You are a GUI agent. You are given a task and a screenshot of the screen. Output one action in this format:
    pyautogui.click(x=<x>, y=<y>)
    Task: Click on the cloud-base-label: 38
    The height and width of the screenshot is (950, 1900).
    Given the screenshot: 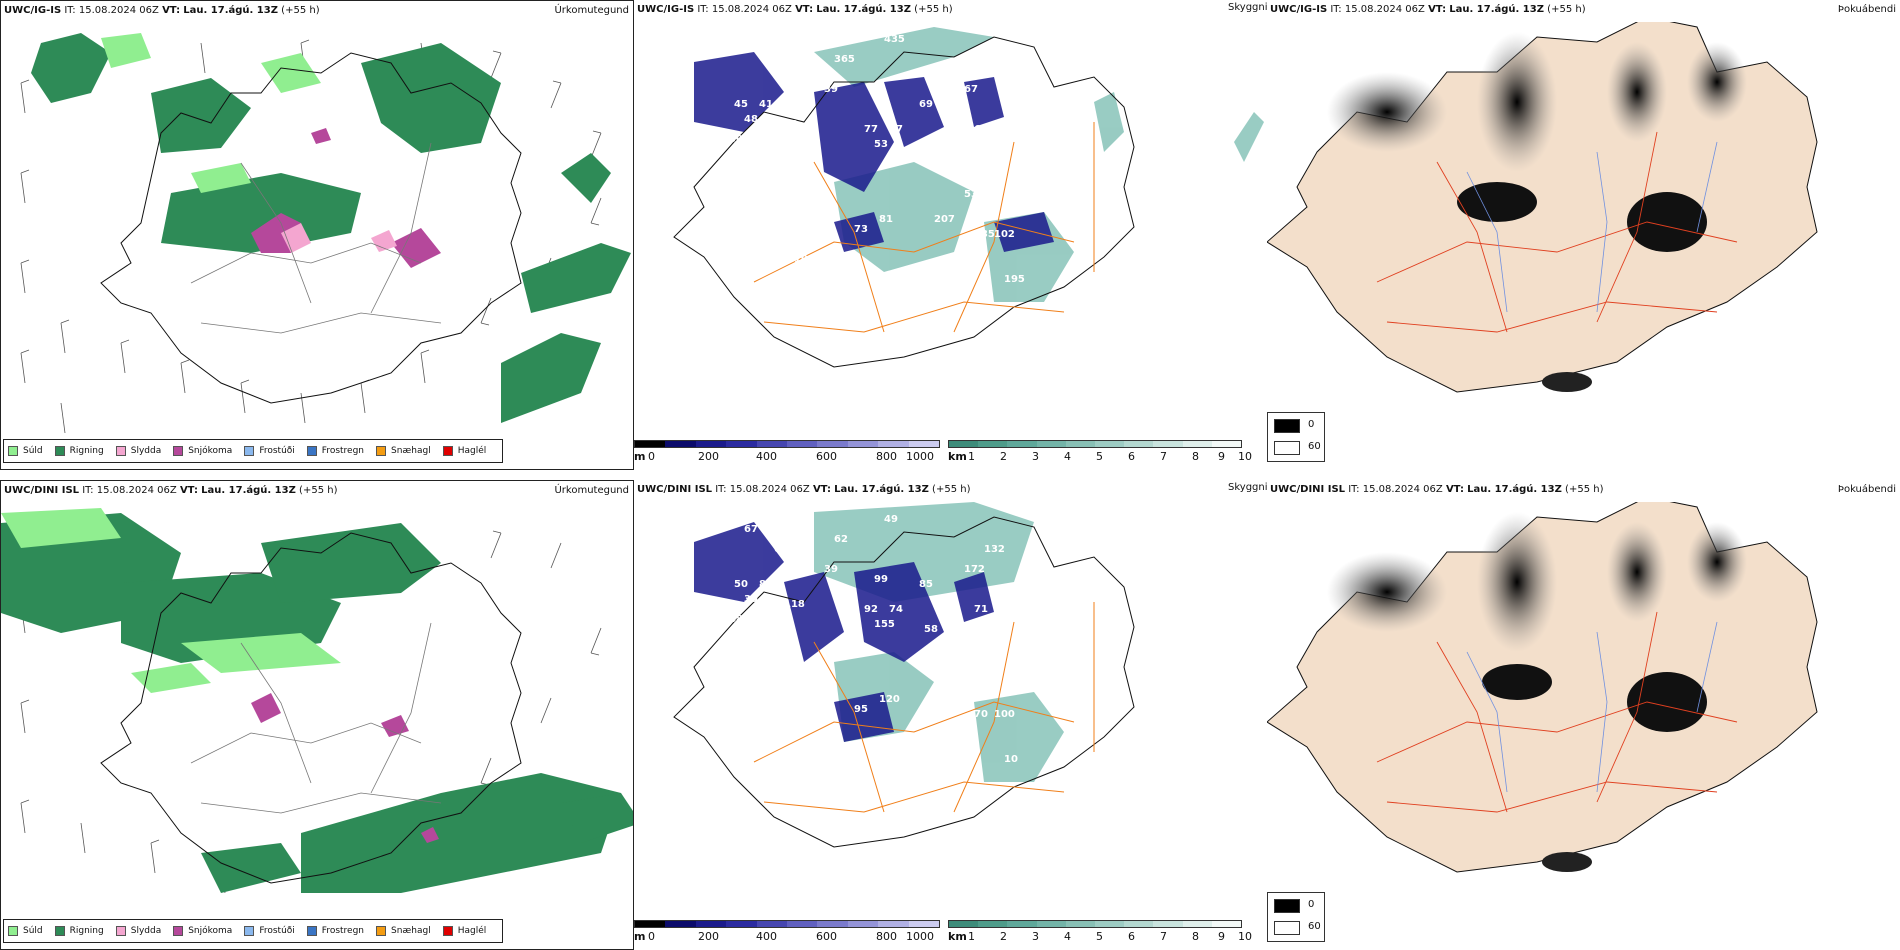 What is the action you would take?
    pyautogui.click(x=781, y=69)
    